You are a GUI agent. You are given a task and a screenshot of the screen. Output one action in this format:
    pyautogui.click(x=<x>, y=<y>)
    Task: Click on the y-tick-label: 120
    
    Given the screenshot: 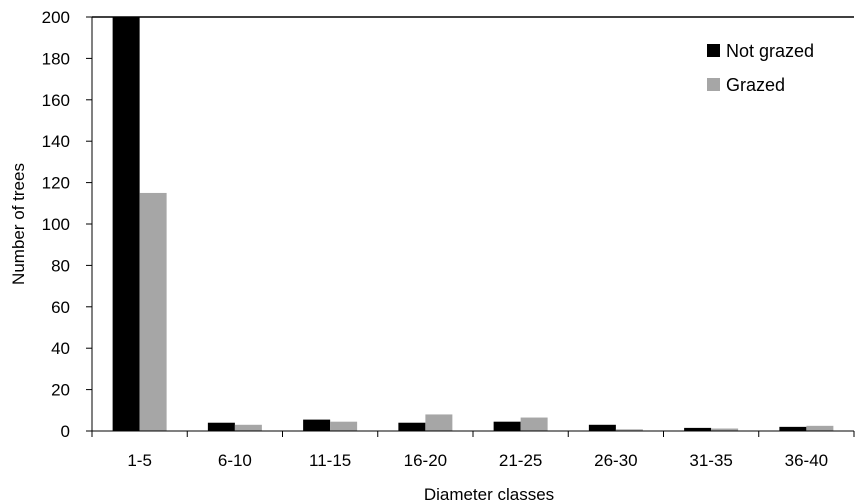 What is the action you would take?
    pyautogui.click(x=56, y=183)
    